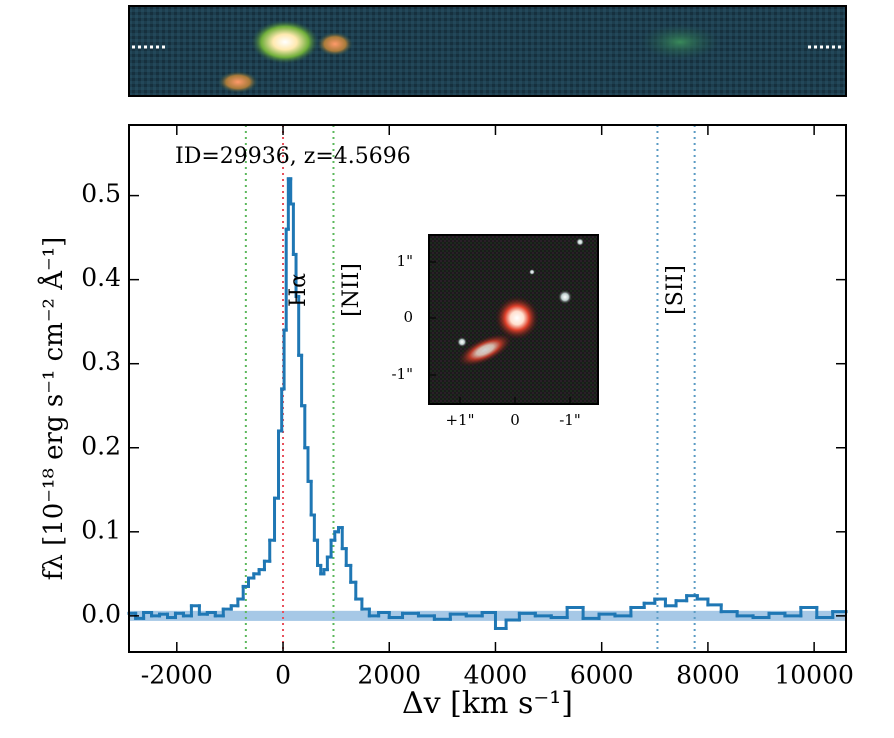  I want to click on y-tick-label: 0.3, so click(101, 361).